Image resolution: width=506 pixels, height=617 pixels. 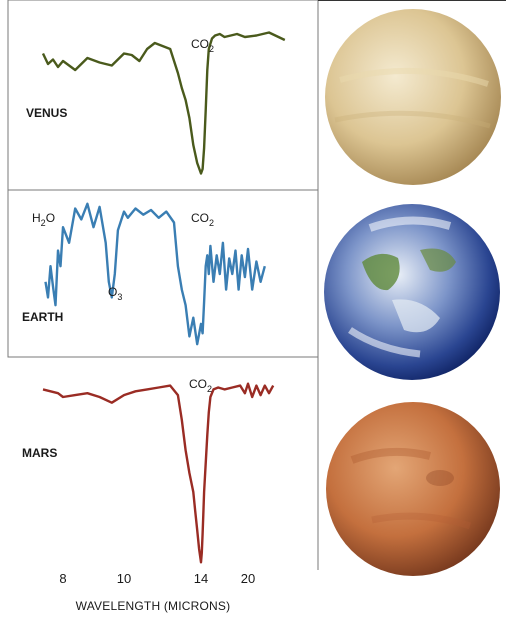 What do you see at coordinates (202, 45) in the screenshot?
I see `annotation-venus-co2: CO2` at bounding box center [202, 45].